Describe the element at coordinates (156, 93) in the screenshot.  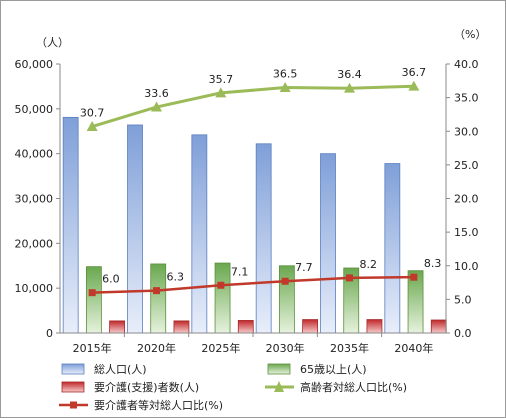
I see `elderly-ratio-data-label: 33.6` at that location.